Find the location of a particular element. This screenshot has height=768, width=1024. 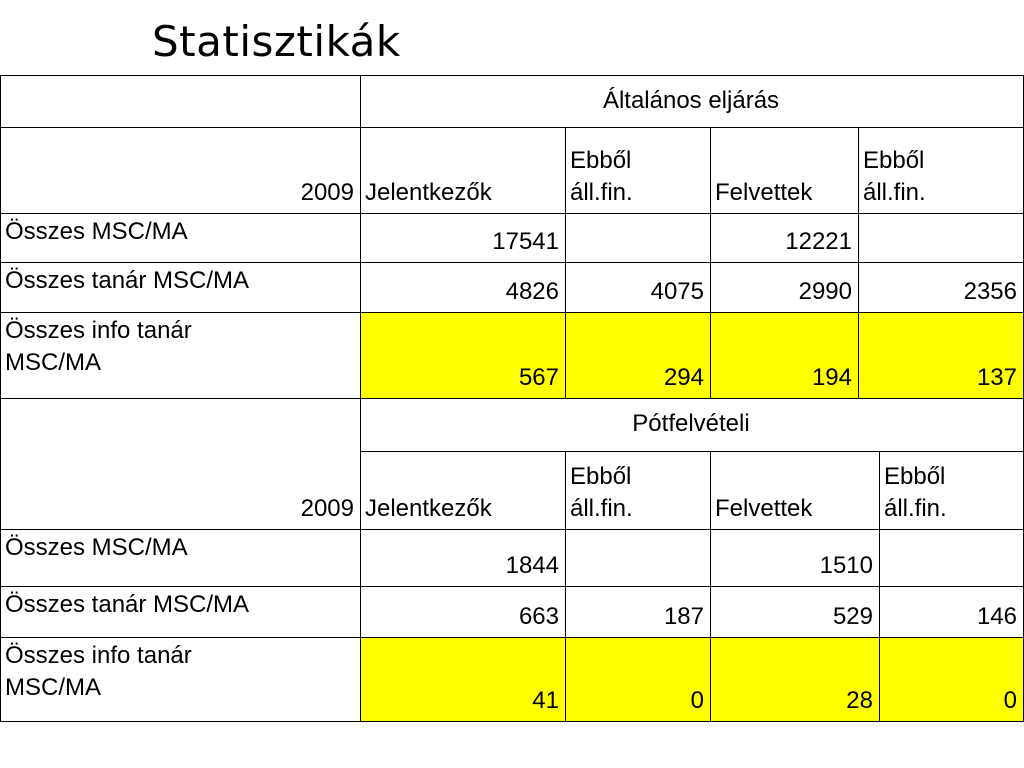

cell-value: 187 is located at coordinates (683, 616).